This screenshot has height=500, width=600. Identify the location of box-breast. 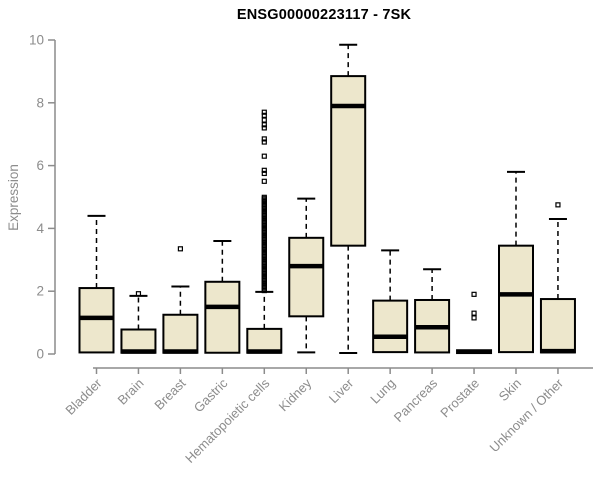
(180, 300).